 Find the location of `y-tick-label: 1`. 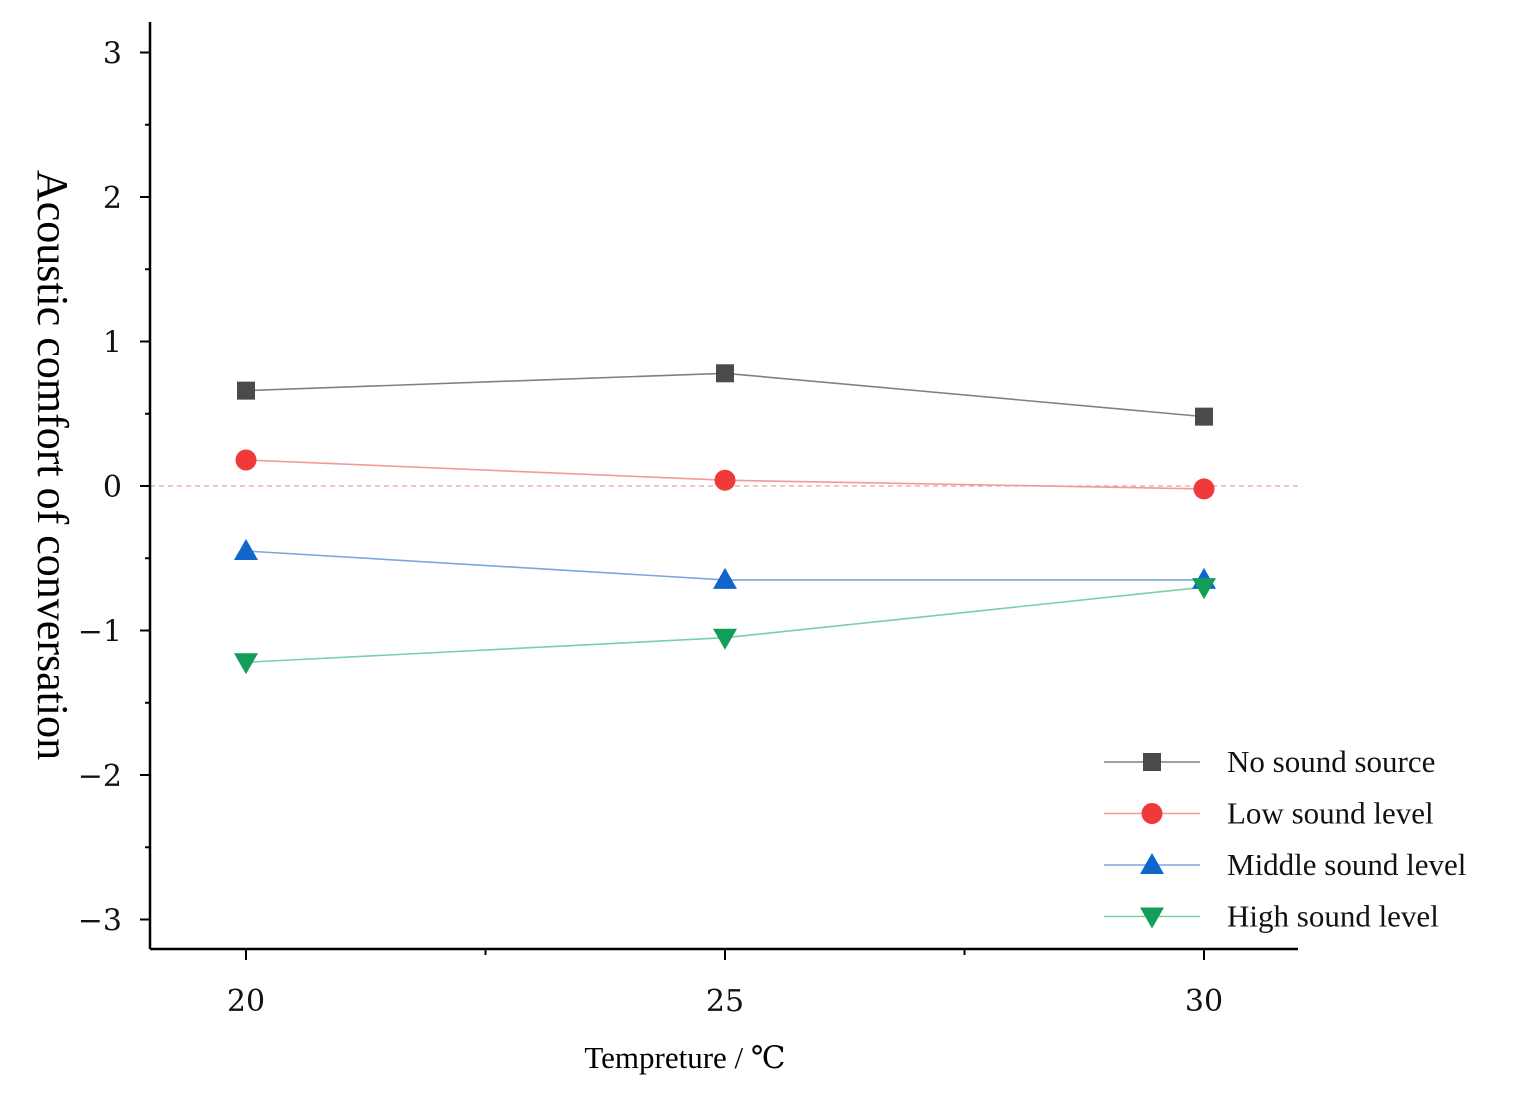

y-tick-label: 1 is located at coordinates (112, 343).